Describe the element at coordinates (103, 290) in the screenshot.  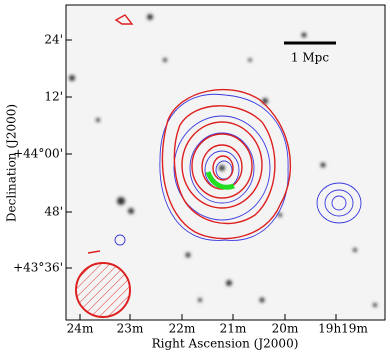
I see `beam` at that location.